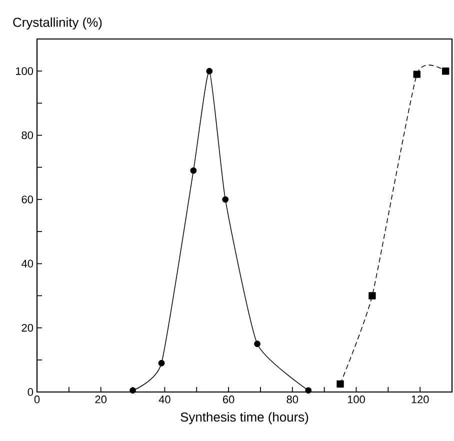 The width and height of the screenshot is (454, 441). What do you see at coordinates (25, 71) in the screenshot?
I see `y-tick-label: 100` at bounding box center [25, 71].